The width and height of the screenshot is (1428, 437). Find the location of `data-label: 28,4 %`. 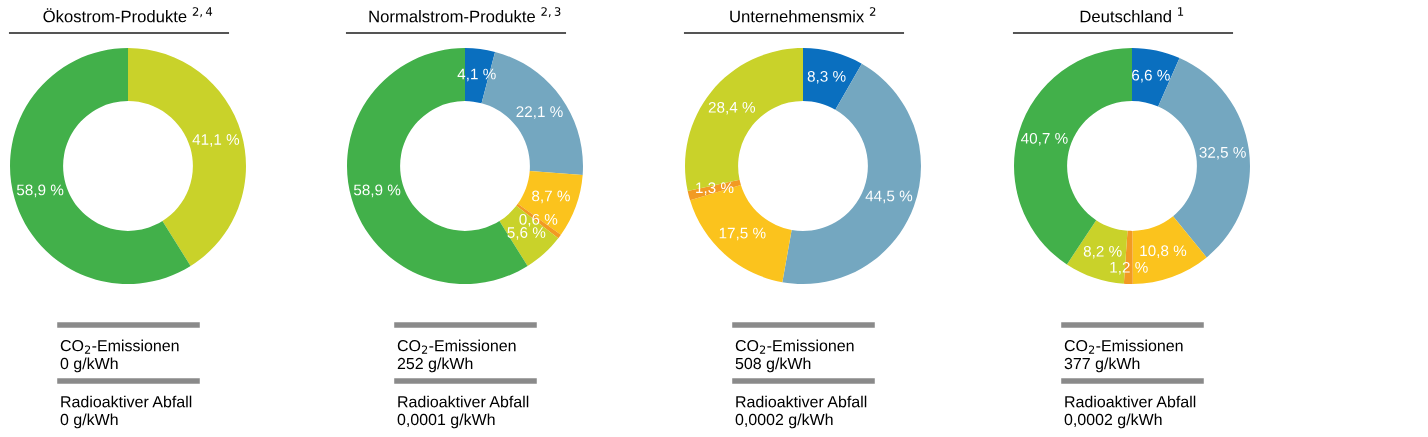

data-label: 28,4 % is located at coordinates (732, 108).